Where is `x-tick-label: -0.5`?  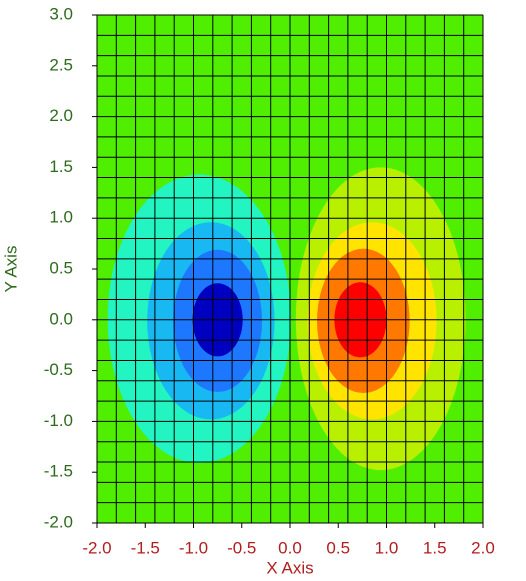
x-tick-label: -0.5 is located at coordinates (241, 547).